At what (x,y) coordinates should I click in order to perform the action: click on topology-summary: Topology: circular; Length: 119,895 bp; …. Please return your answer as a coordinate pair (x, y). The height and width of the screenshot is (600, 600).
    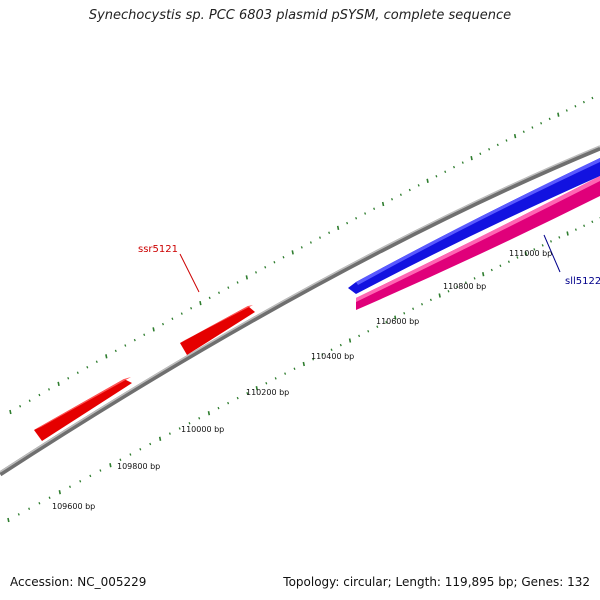
    Looking at the image, I should click on (436, 582).